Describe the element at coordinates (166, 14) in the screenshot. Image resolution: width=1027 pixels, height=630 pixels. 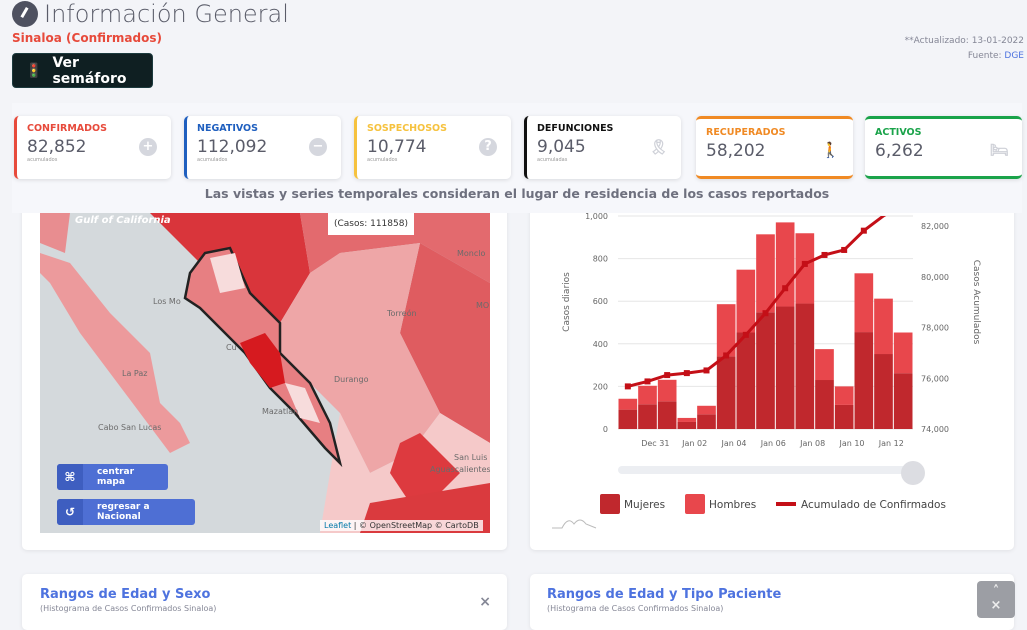
I see `page-title-text: Información General` at that location.